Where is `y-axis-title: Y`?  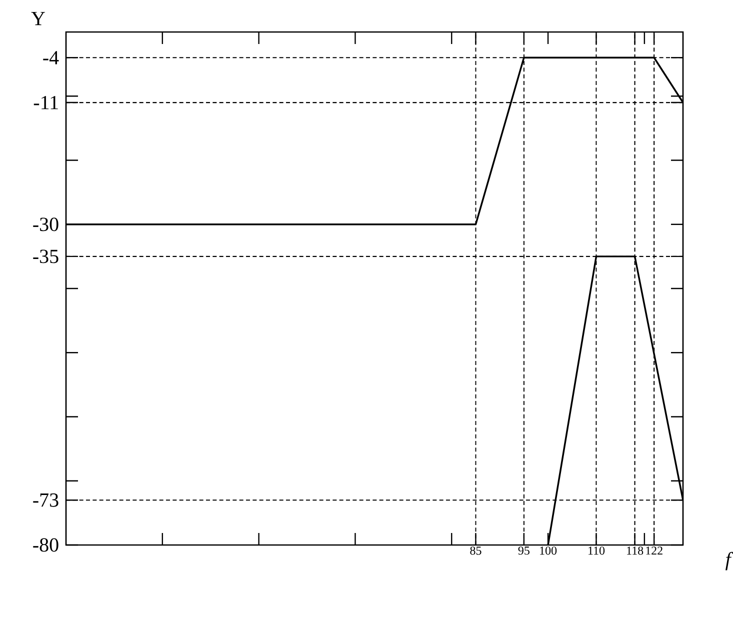
y-axis-title: Y is located at coordinates (38, 19).